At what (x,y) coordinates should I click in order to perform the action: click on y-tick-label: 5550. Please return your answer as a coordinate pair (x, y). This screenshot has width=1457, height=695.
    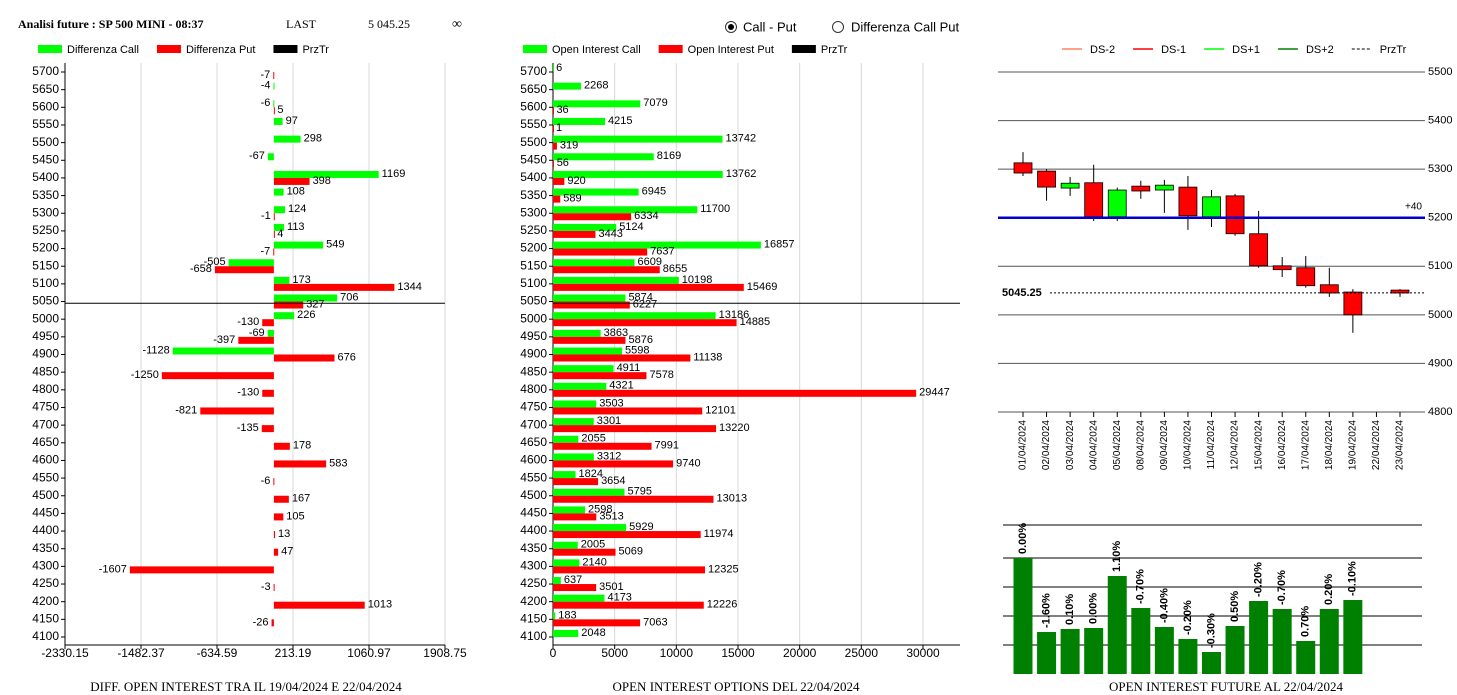
    Looking at the image, I should click on (533, 124).